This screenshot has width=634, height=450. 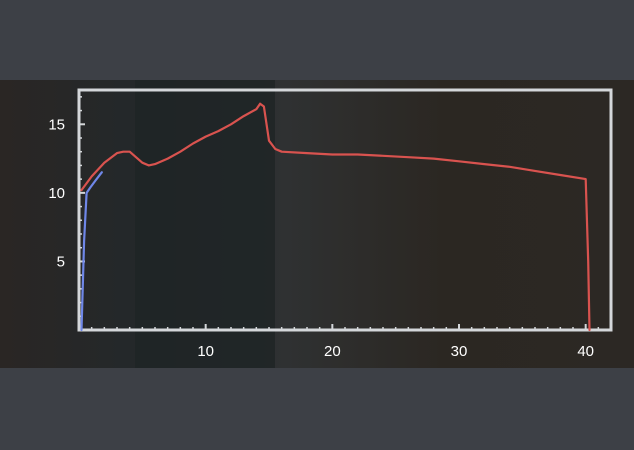 What do you see at coordinates (205, 351) in the screenshot?
I see `x-tick-label: 10` at bounding box center [205, 351].